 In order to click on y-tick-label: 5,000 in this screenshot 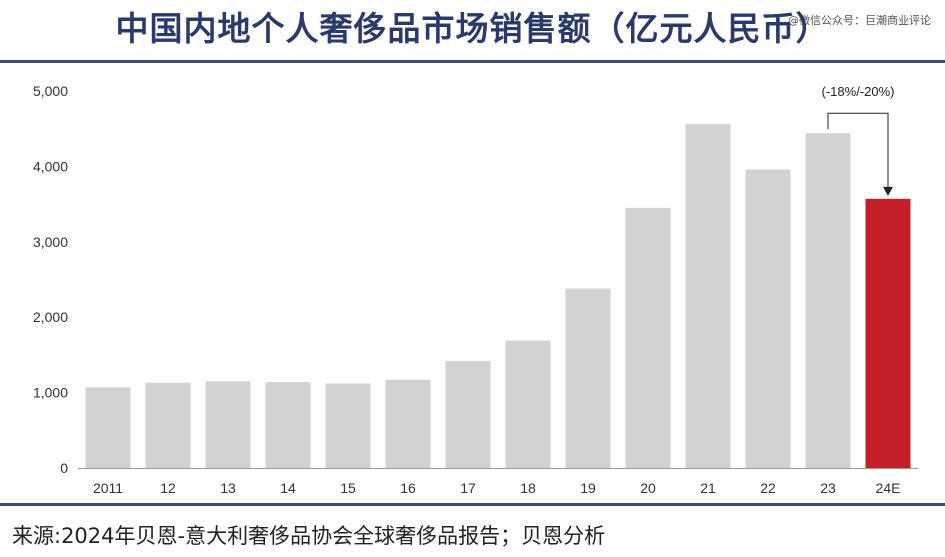, I will do `click(50, 91)`.